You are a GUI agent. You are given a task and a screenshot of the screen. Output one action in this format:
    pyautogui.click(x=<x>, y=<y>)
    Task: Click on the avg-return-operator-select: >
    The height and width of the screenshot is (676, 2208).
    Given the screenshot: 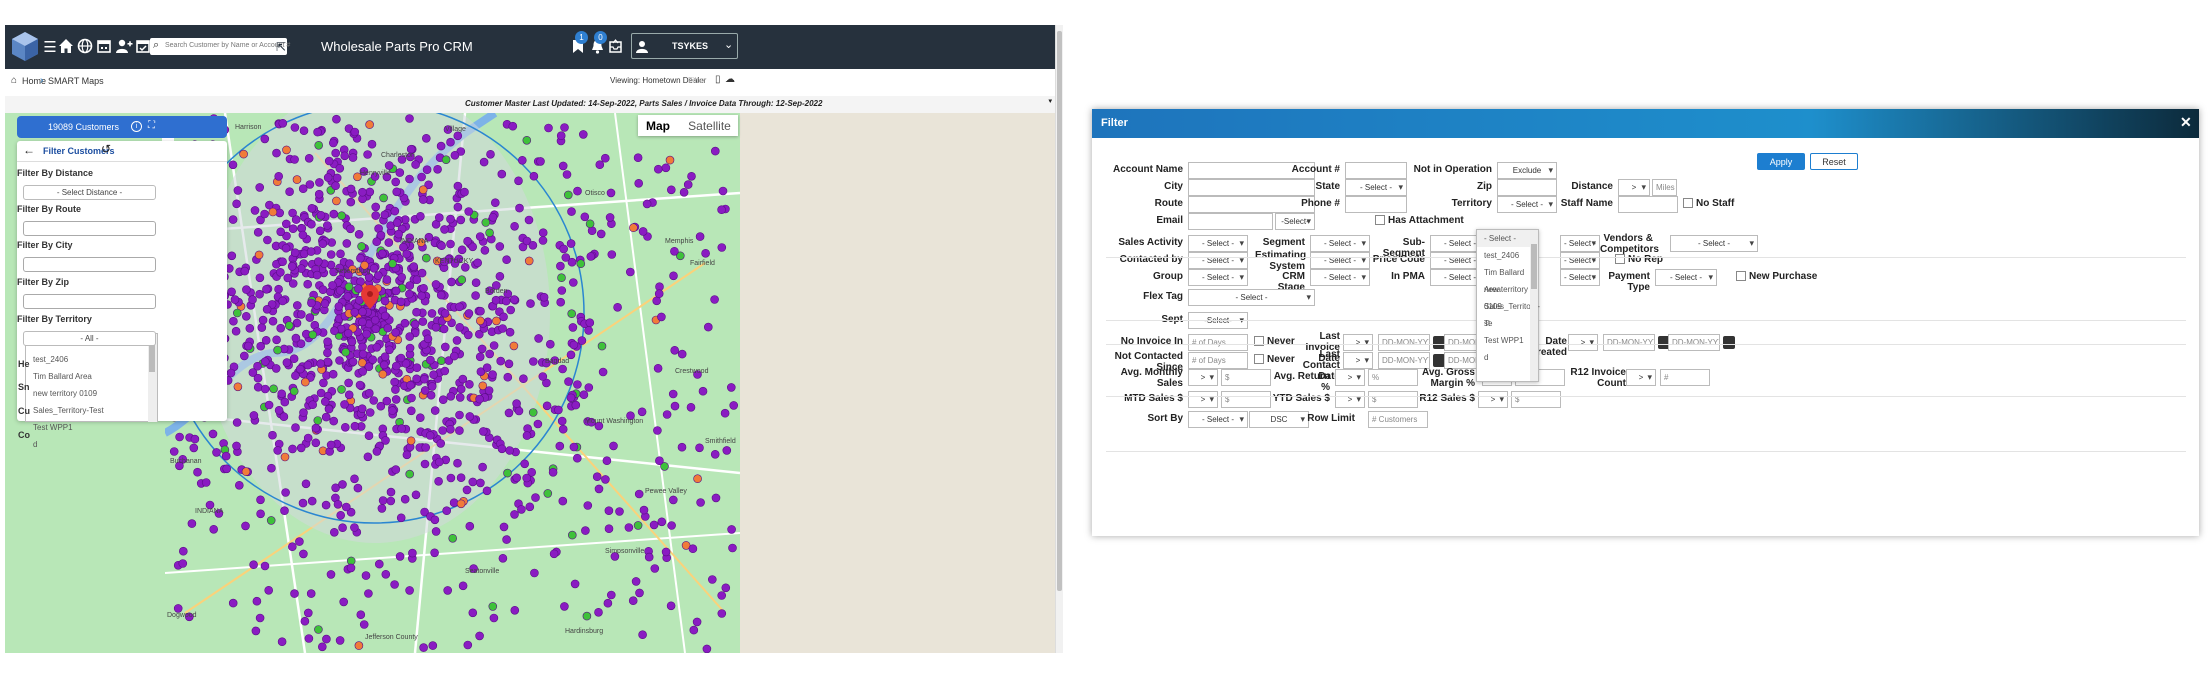 What is the action you would take?
    pyautogui.click(x=1350, y=377)
    